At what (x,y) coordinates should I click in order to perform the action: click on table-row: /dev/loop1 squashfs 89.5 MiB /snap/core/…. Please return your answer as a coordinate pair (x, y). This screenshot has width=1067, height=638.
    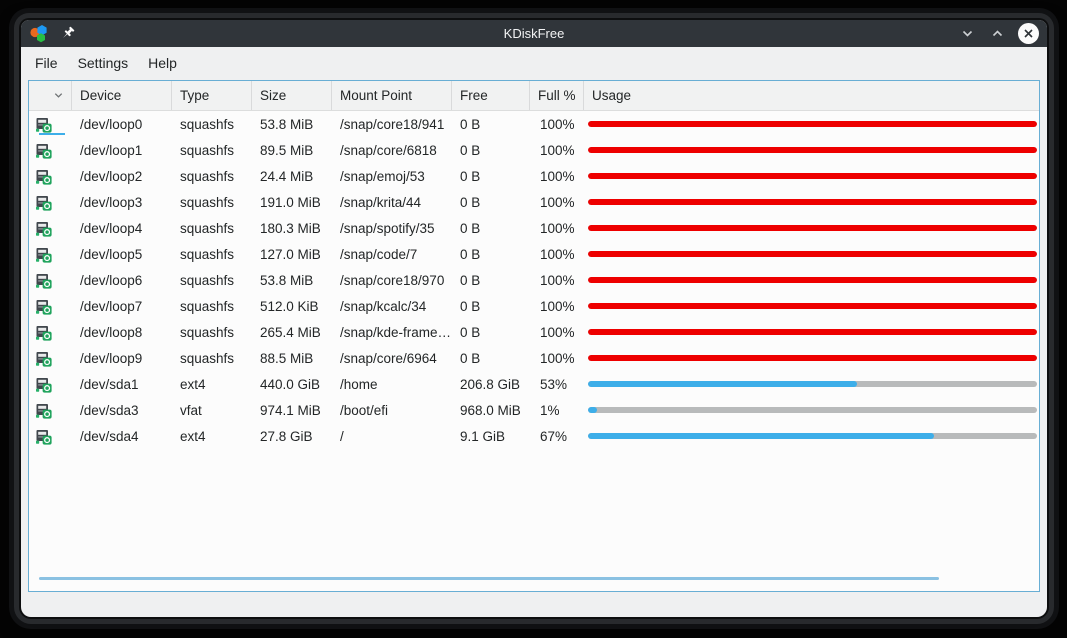
    Looking at the image, I should click on (534, 150).